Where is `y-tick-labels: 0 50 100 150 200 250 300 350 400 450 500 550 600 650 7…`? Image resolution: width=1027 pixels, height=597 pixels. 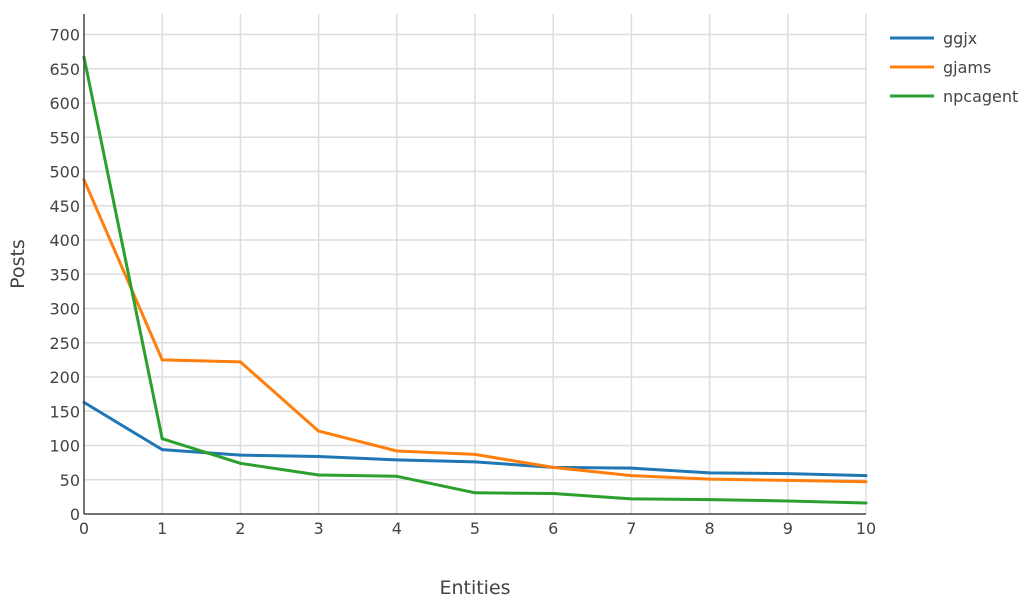 y-tick-labels: 0 50 100 150 200 250 300 350 400 450 500 550 600 650 7… is located at coordinates (64, 275).